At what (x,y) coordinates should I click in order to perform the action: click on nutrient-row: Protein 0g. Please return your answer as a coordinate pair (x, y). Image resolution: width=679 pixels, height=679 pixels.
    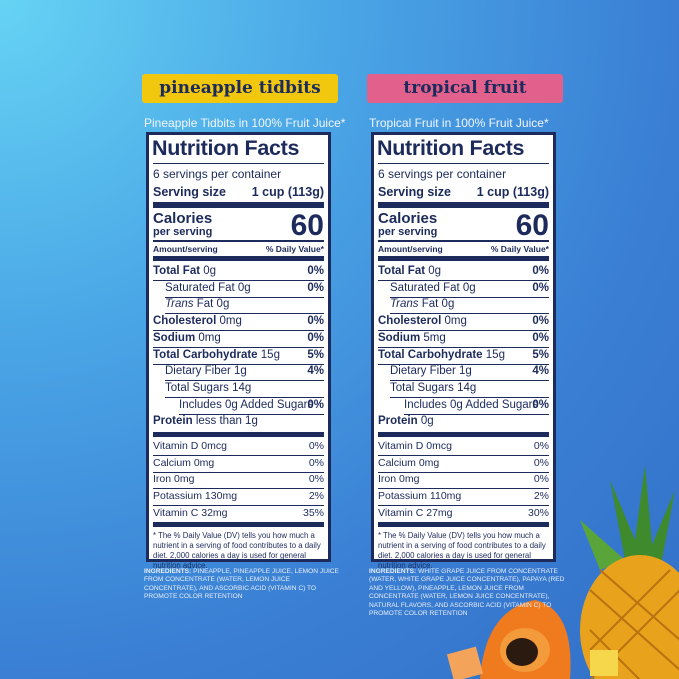
    Looking at the image, I should click on (406, 421).